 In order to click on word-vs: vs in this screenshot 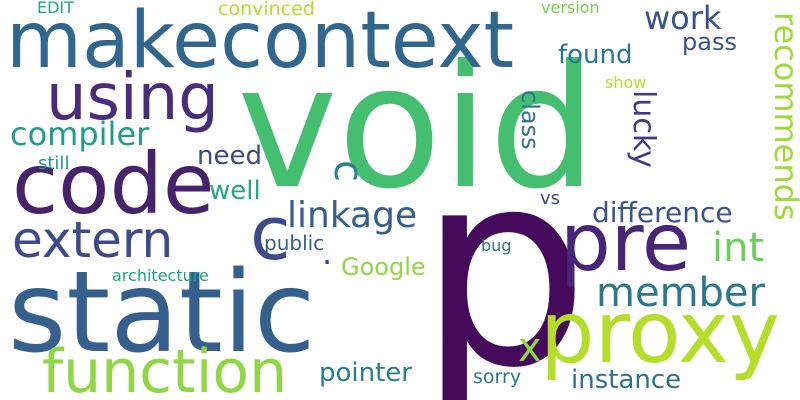, I will do `click(550, 198)`.